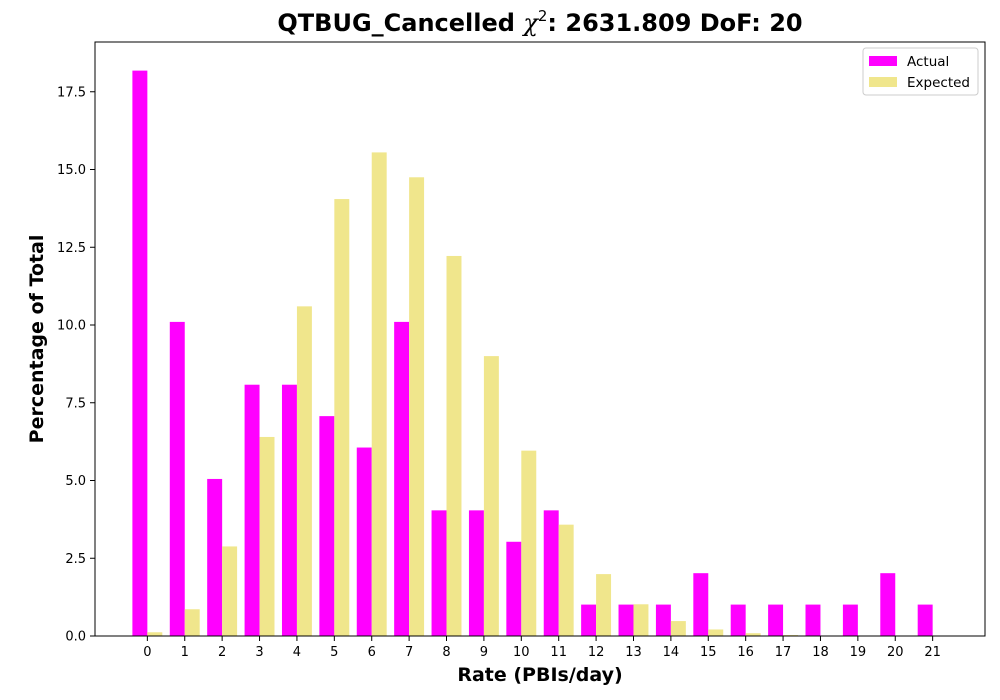  What do you see at coordinates (409, 652) in the screenshot?
I see `x-tick-label: 7` at bounding box center [409, 652].